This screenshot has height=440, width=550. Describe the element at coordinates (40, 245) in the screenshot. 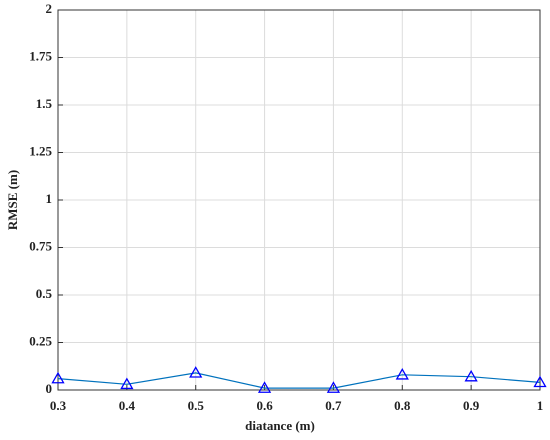

I see `y-tick-label: 0.75` at that location.